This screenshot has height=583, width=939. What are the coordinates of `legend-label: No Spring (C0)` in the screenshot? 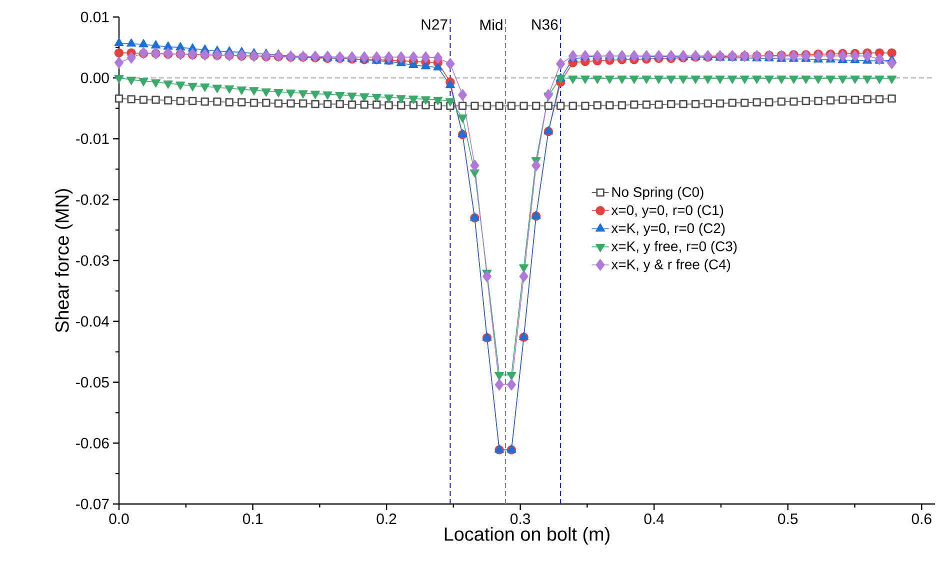 It's located at (658, 193).